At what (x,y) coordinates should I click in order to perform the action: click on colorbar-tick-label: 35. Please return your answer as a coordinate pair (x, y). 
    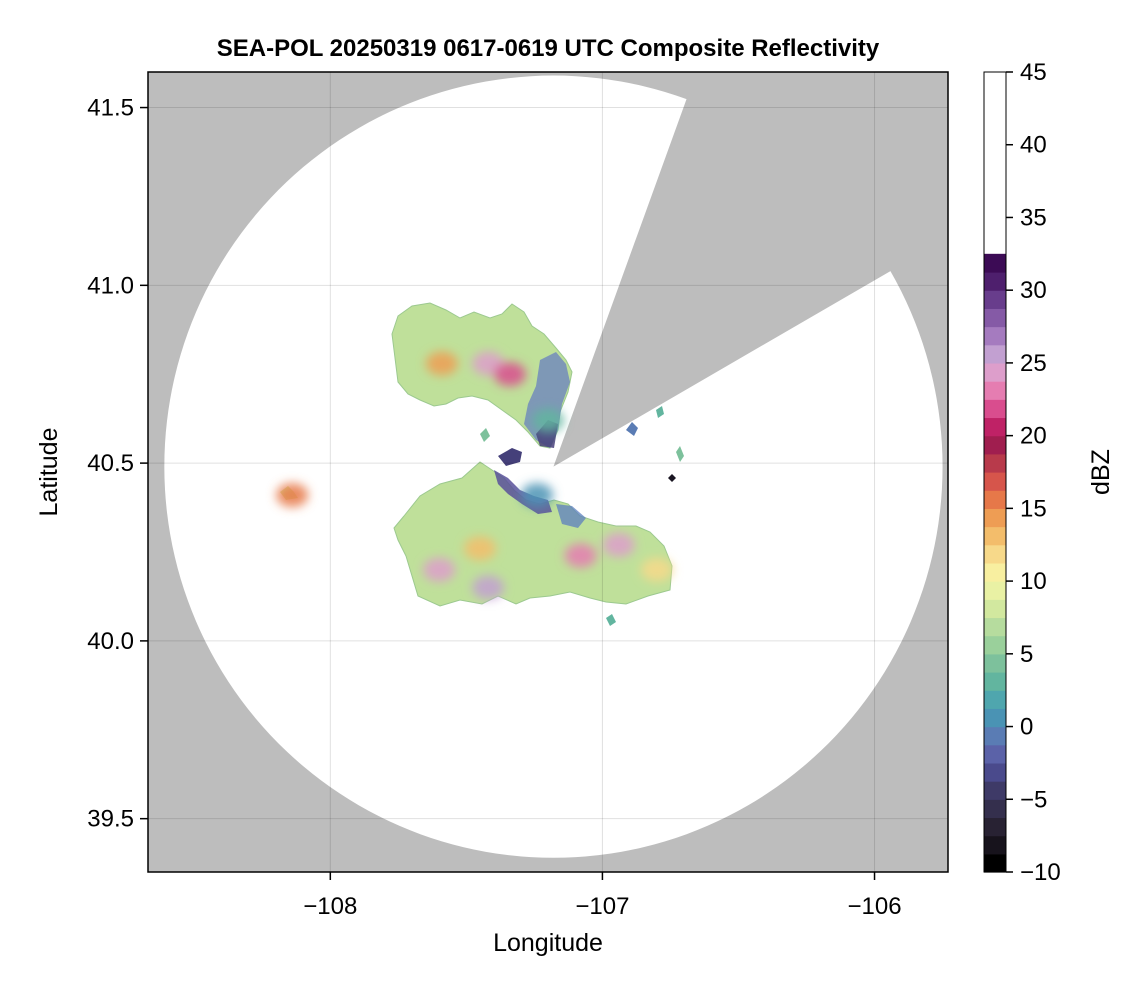
    Looking at the image, I should click on (1033, 217).